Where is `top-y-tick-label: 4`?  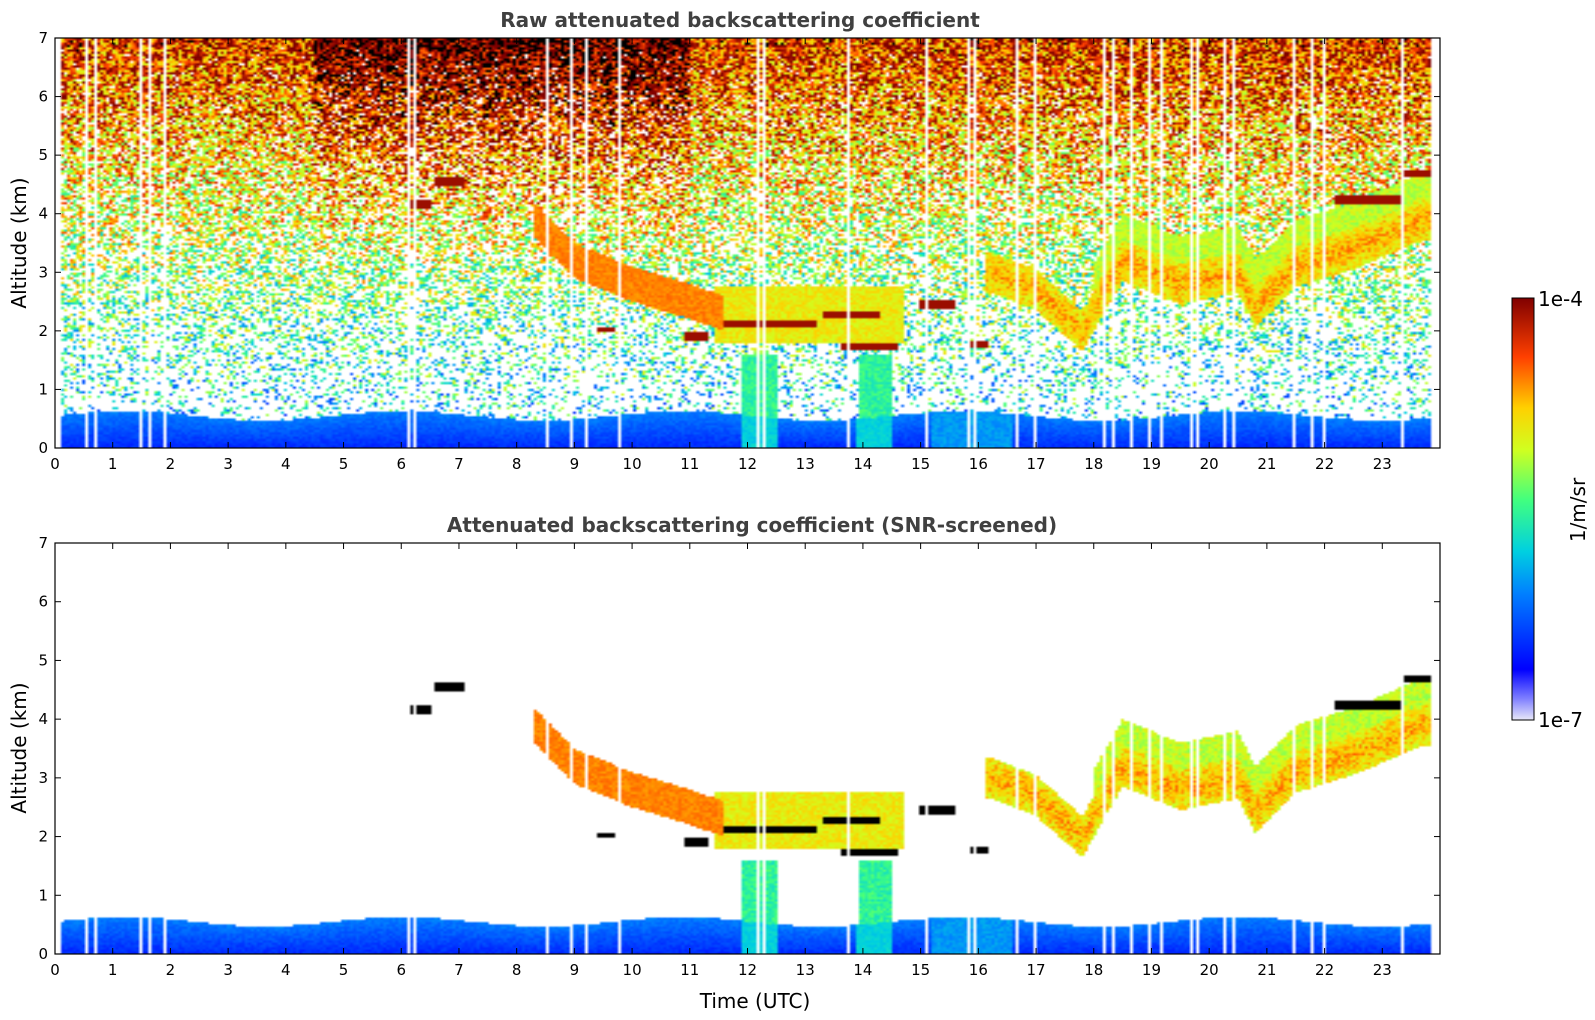
top-y-tick-label: 4 is located at coordinates (43, 214).